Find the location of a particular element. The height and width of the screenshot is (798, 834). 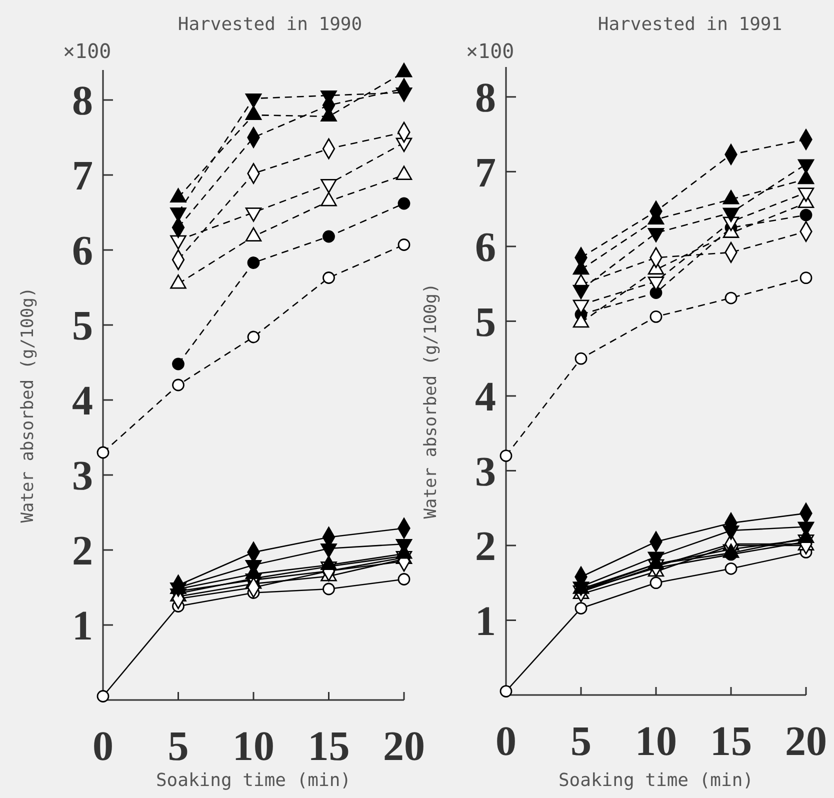

chart-title: Harvested in 1990 is located at coordinates (270, 24).